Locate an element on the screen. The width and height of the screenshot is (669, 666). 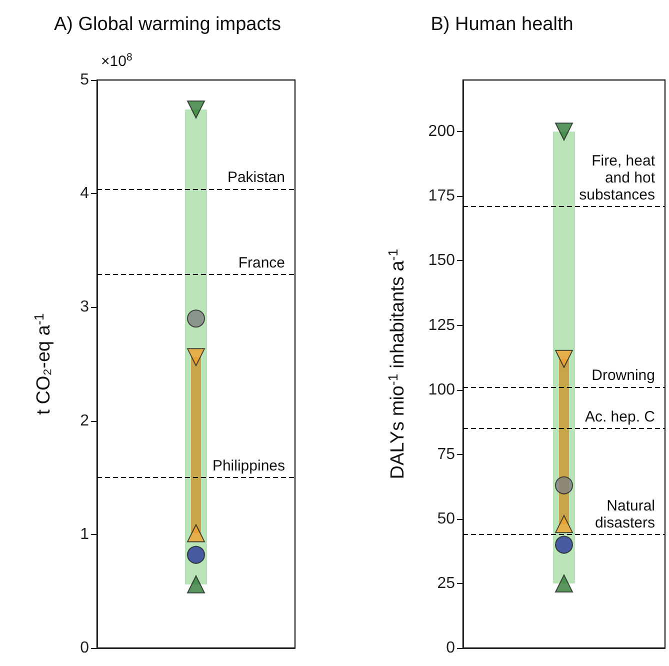
y-tick-label: 100 is located at coordinates (442, 389).